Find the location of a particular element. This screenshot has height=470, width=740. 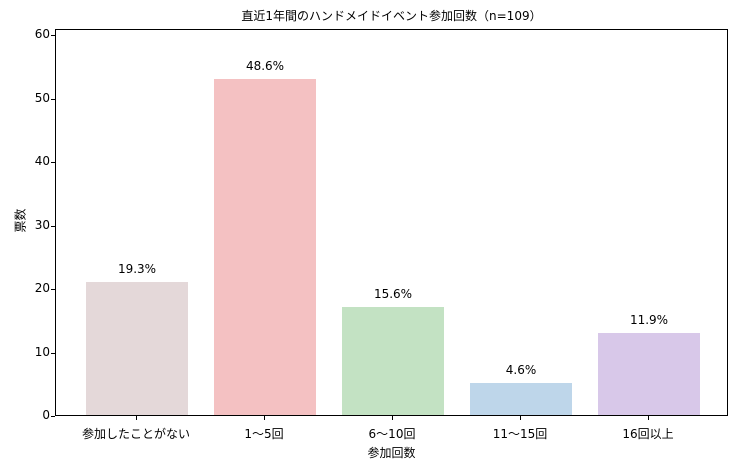

x-axis-label: 参加回数 is located at coordinates (391, 453).